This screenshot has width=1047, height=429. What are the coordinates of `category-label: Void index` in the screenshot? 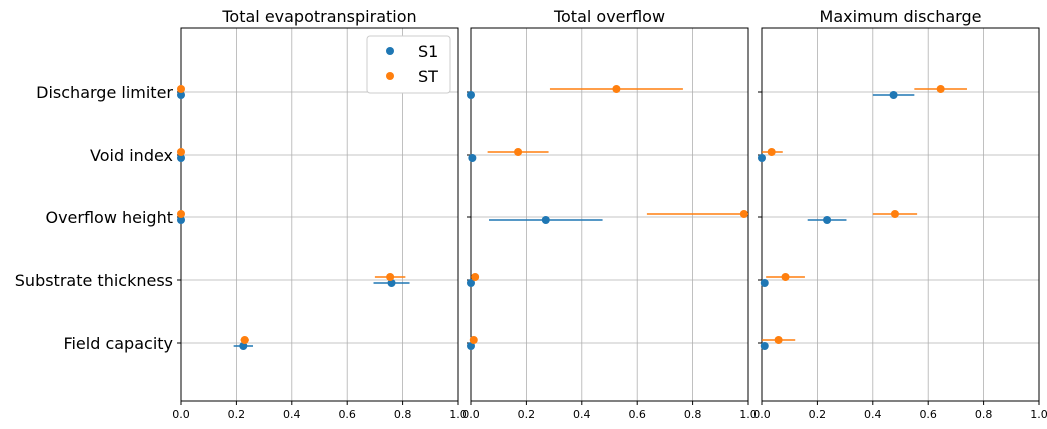 It's located at (131, 155).